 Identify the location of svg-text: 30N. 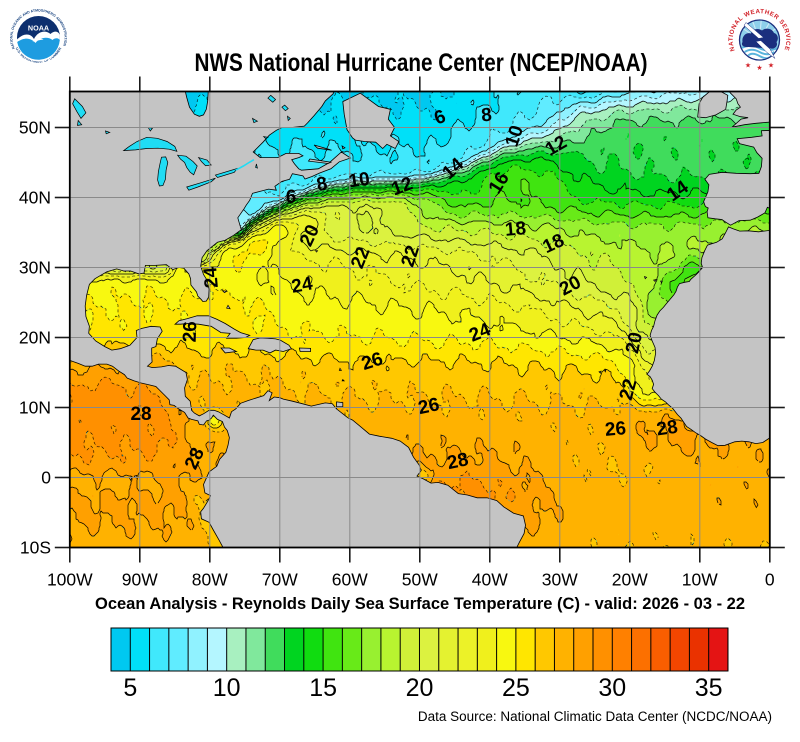
(35, 268).